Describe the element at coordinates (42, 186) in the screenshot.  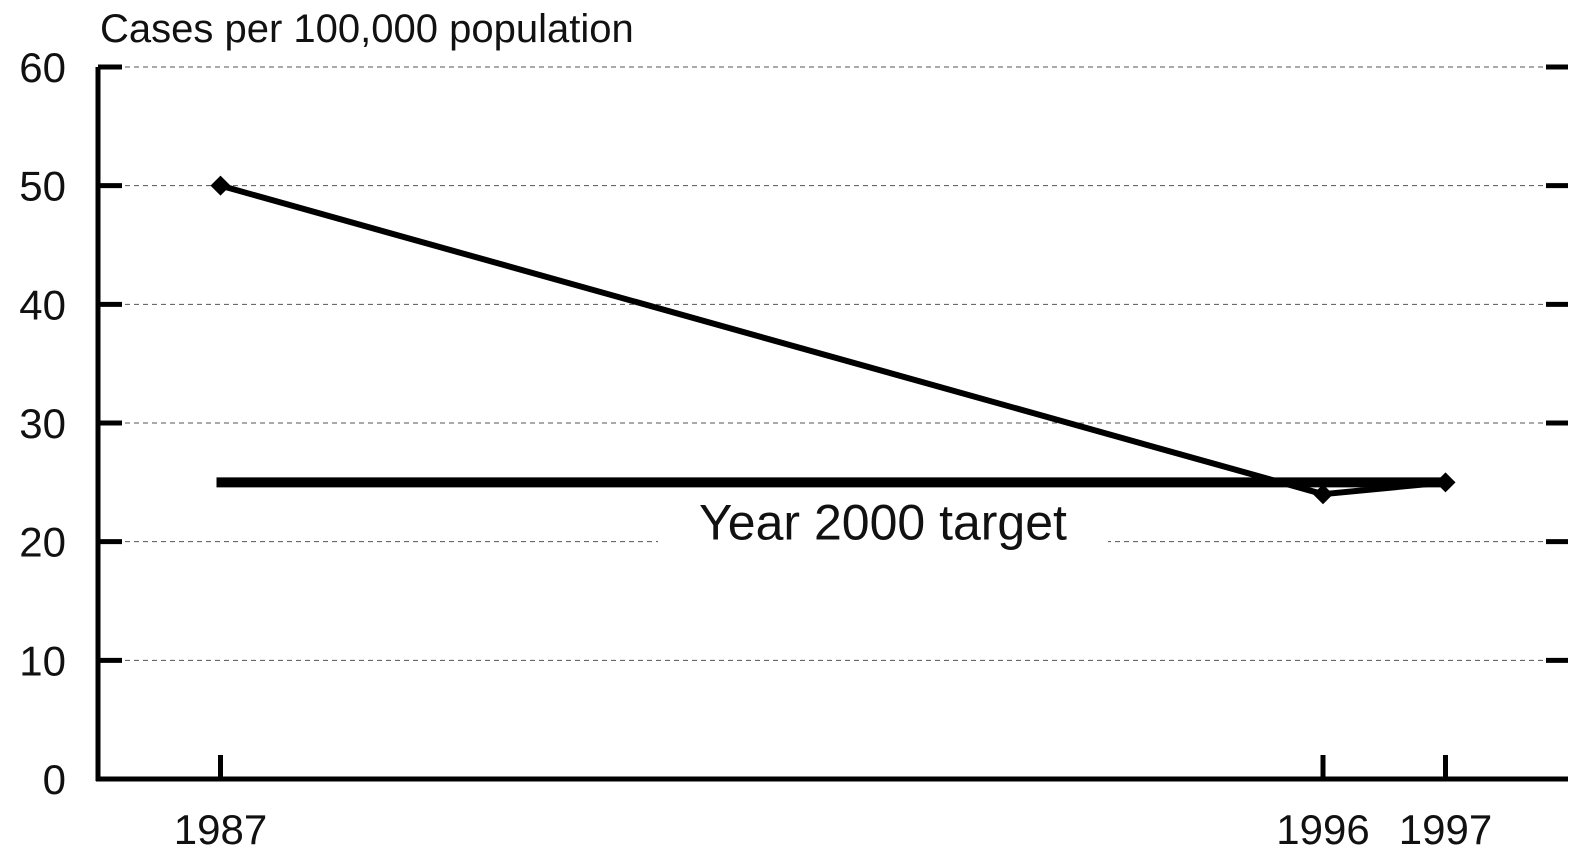
I see `y-tick-label-50: 50` at that location.